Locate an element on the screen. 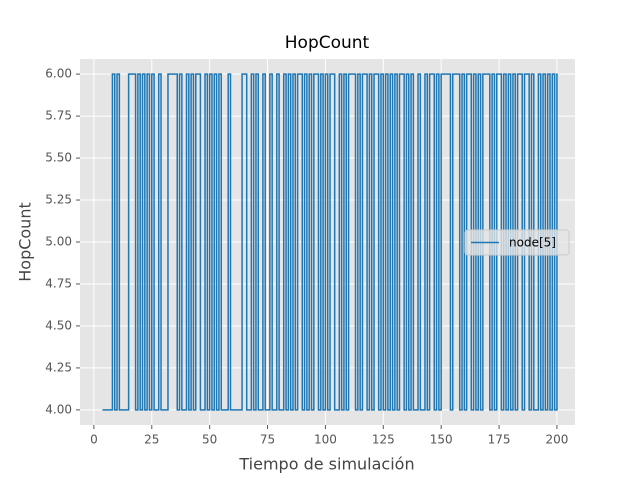 The height and width of the screenshot is (480, 640). x-tick-label: 150 is located at coordinates (441, 440).